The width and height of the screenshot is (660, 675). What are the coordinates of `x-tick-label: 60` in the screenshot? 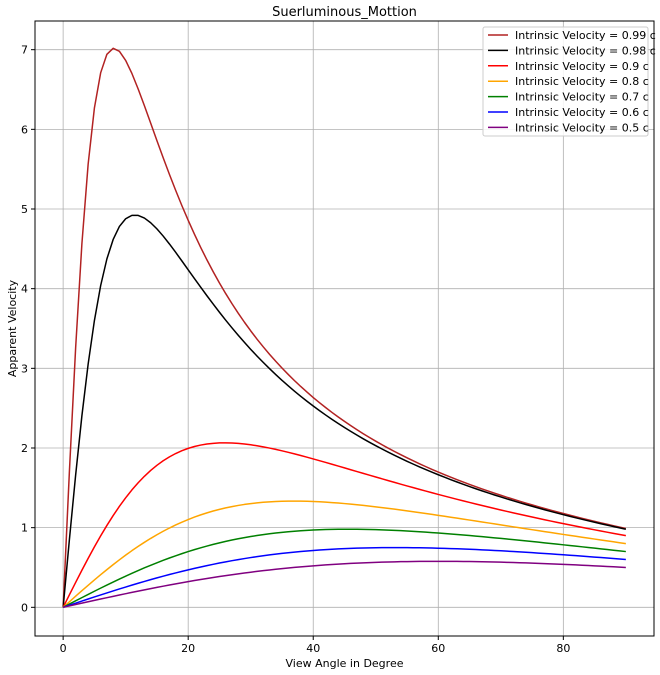 It's located at (438, 648).